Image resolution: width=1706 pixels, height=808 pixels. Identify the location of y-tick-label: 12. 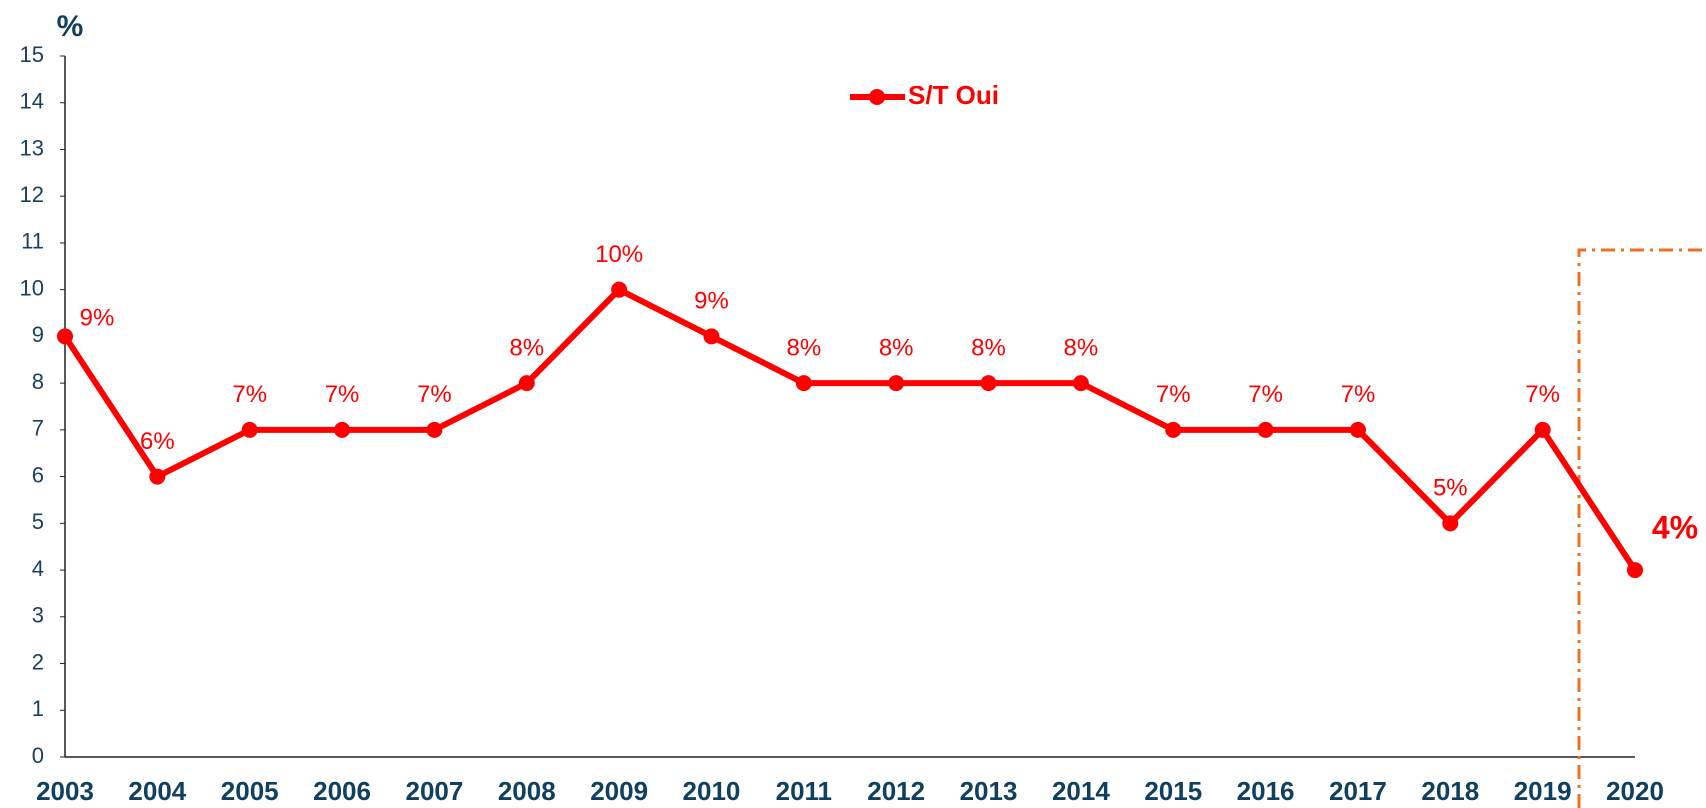
(32, 194).